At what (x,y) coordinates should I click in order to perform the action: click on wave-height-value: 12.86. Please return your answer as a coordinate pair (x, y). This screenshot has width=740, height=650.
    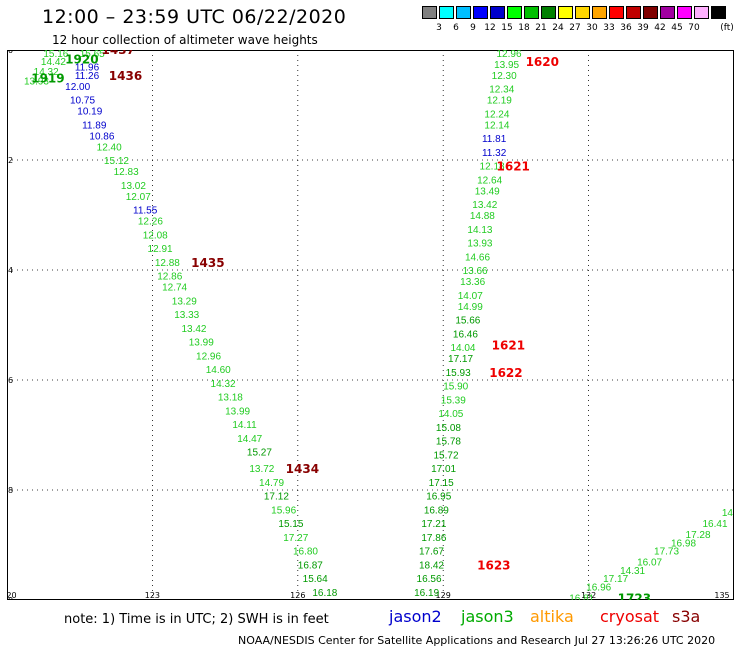
    Looking at the image, I should click on (169, 277).